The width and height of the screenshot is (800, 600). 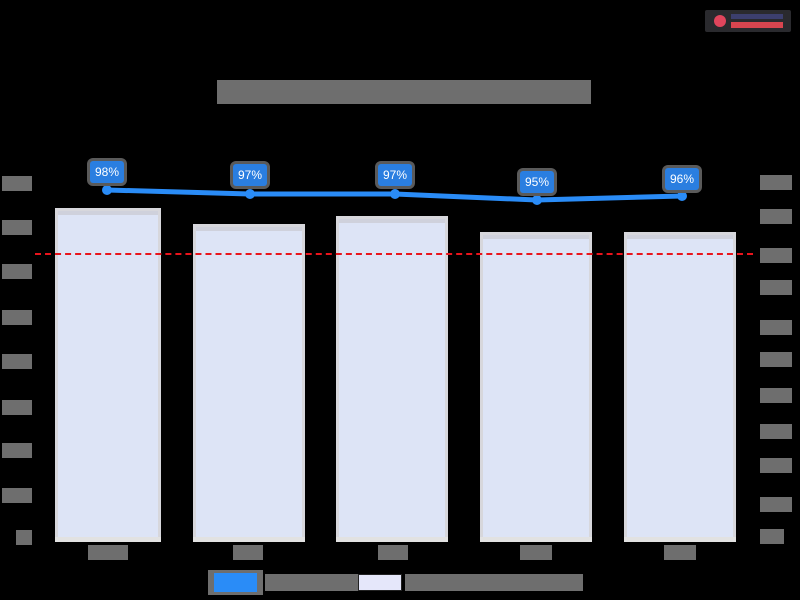 I want to click on logo-text-bottom, so click(x=757, y=25).